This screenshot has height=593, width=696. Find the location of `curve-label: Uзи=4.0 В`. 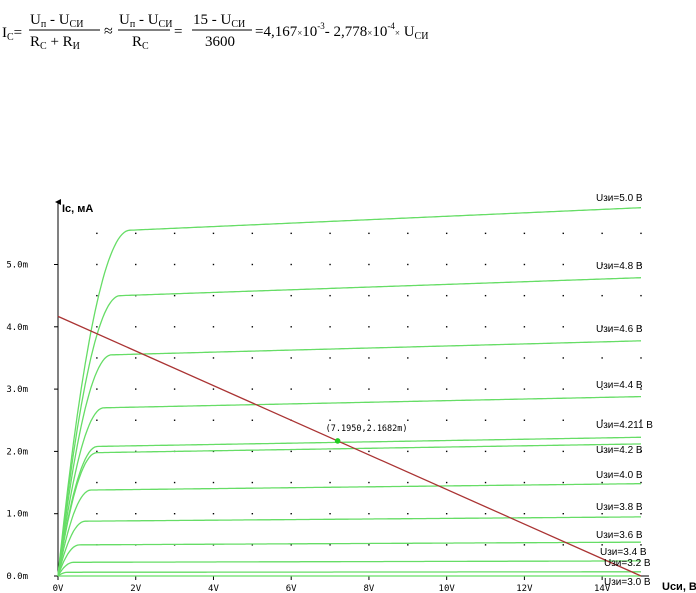

curve-label: Uзи=4.0 В is located at coordinates (619, 475).